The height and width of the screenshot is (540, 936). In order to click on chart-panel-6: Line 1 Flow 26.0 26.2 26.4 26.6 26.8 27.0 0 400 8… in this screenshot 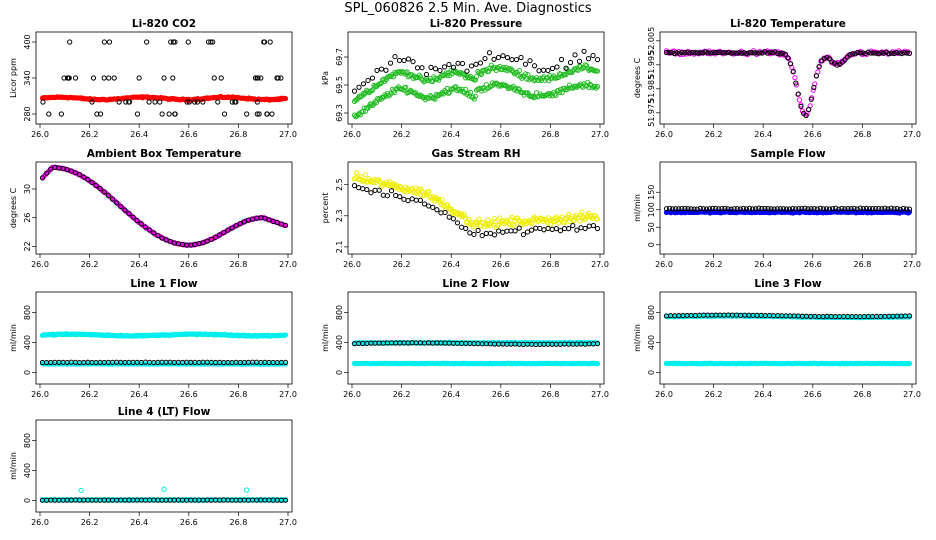, I will do `click(153, 338)`.